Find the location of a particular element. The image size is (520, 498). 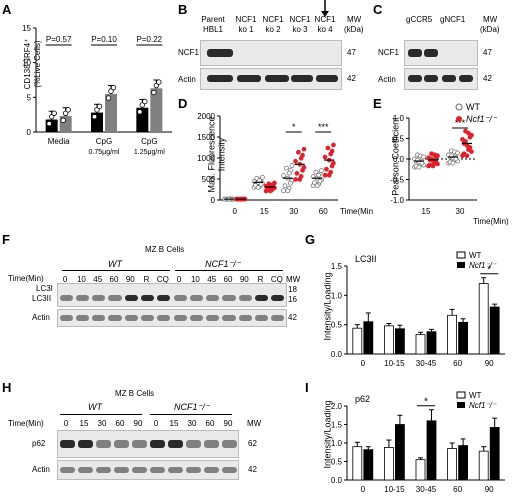

y-tick-label: 500 is located at coordinates (209, 179).